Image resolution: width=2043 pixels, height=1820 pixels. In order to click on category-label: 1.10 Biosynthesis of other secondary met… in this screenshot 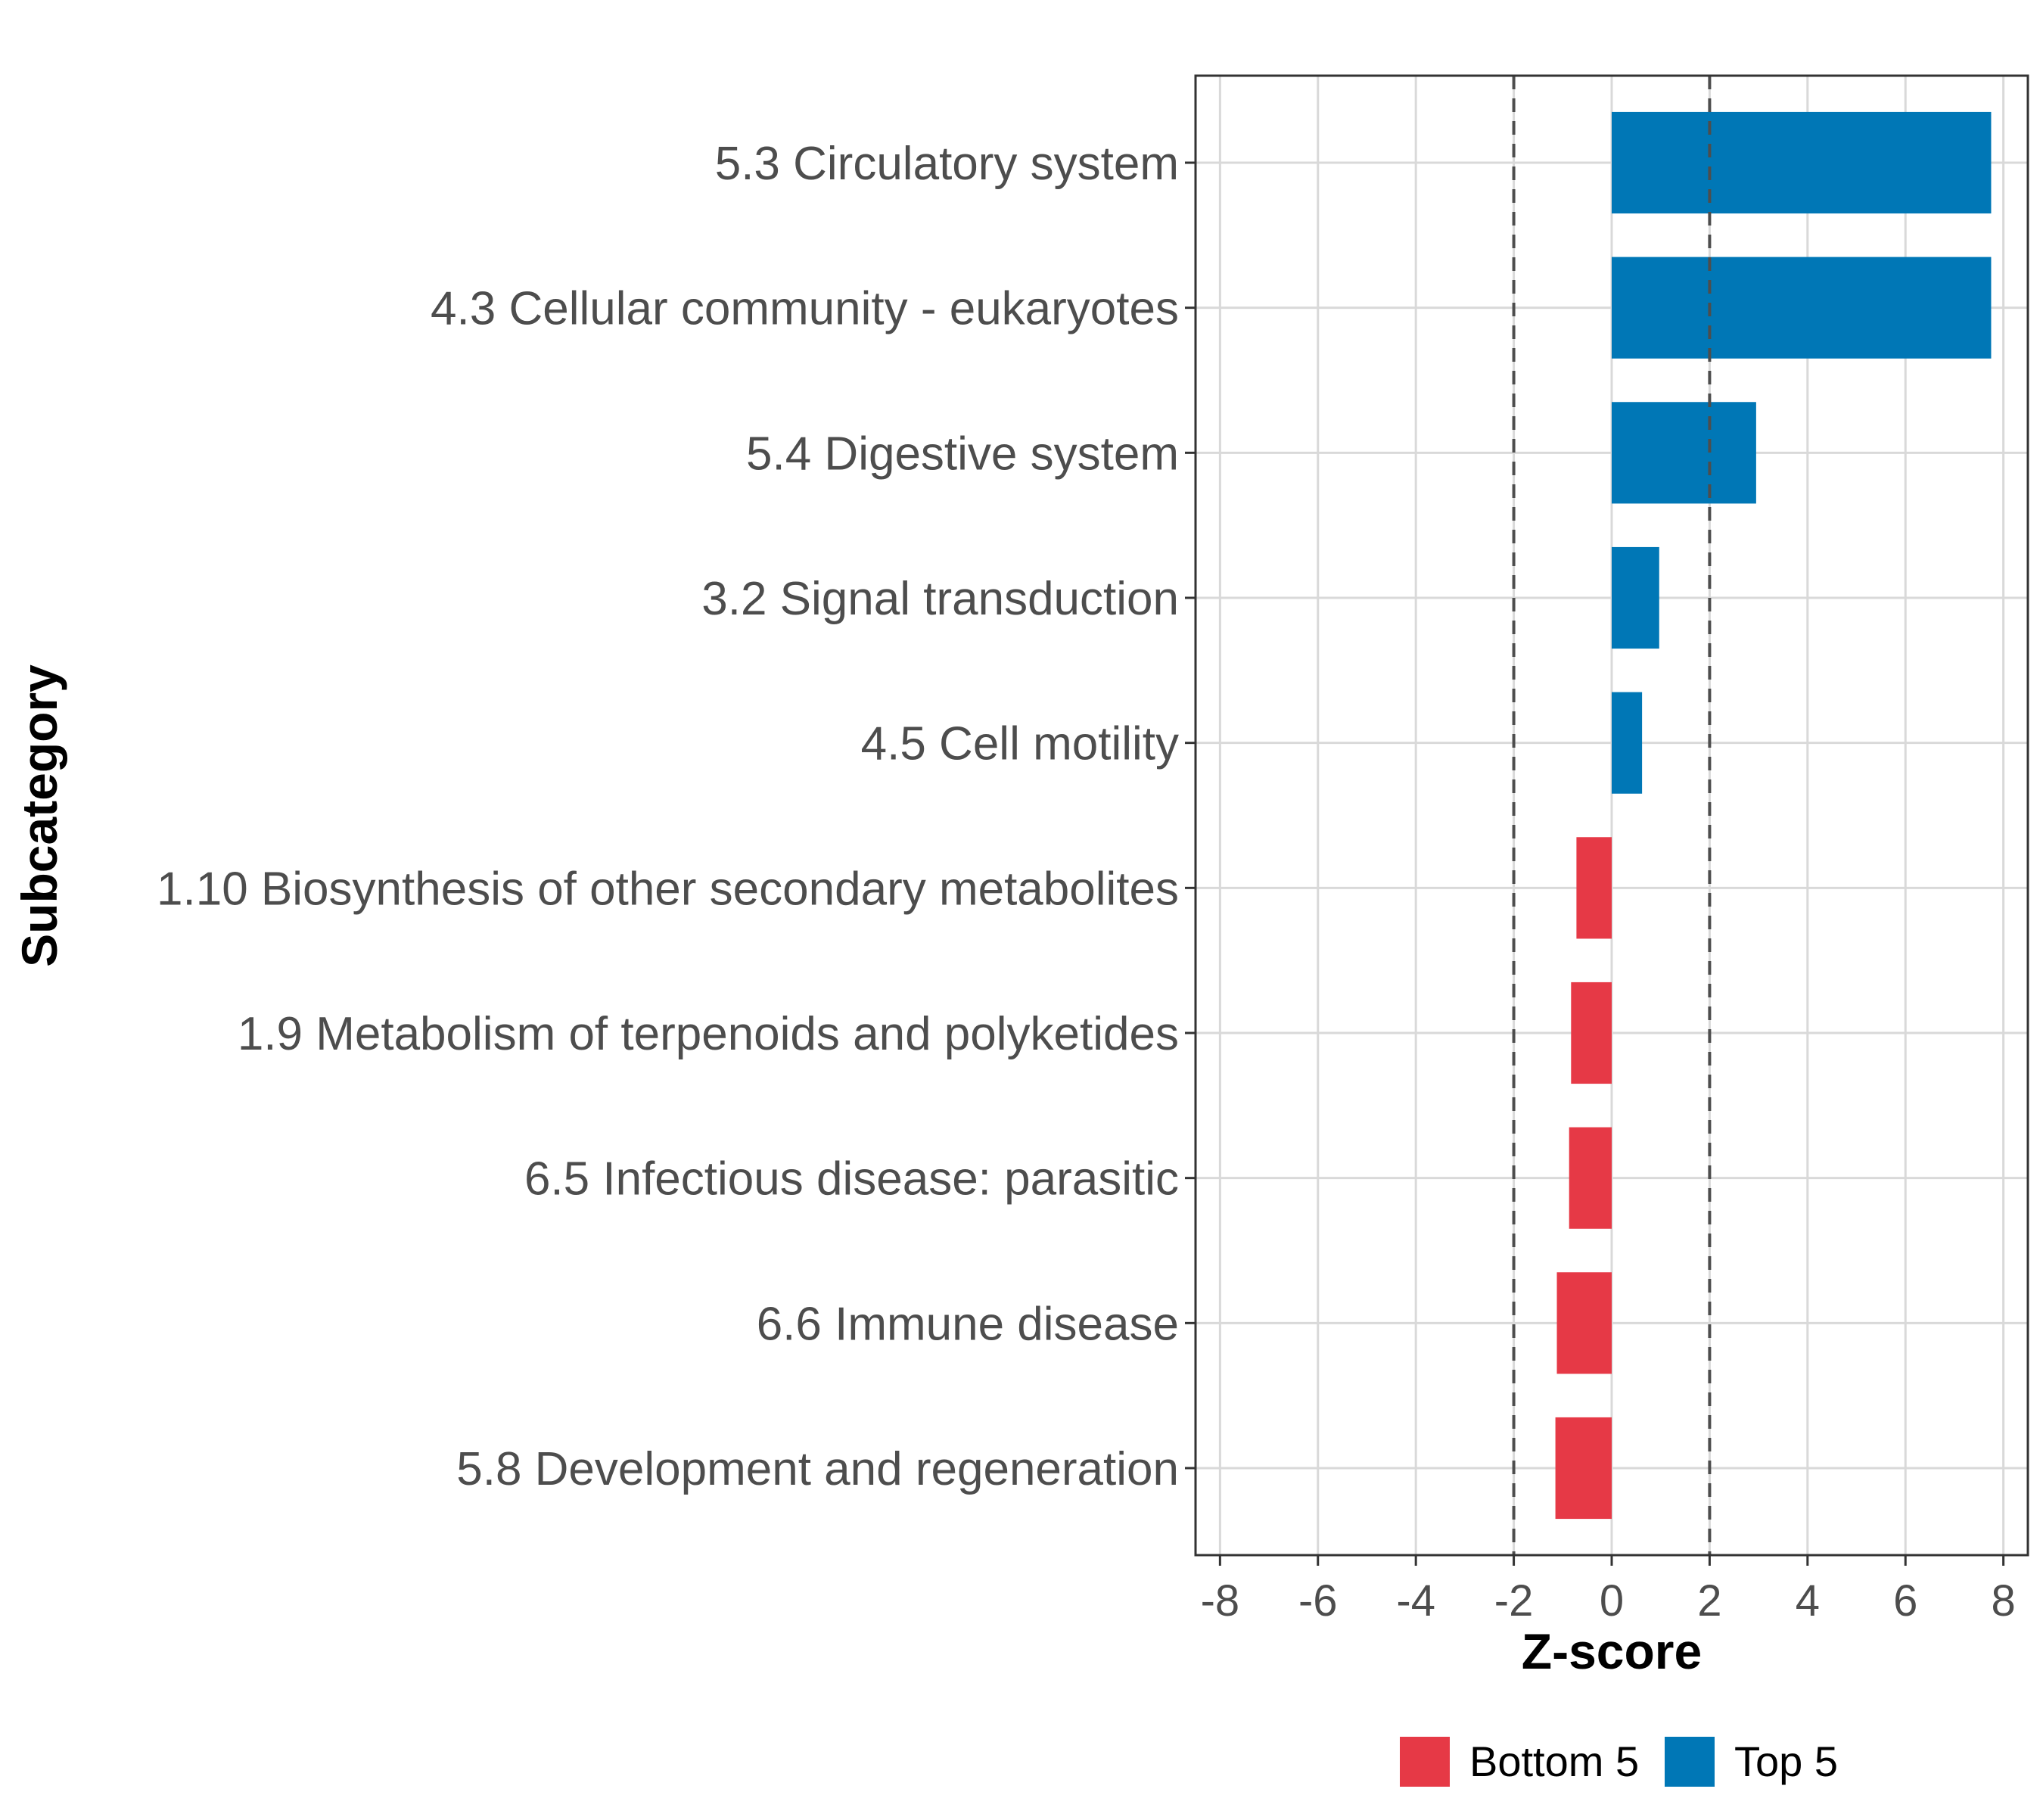, I will do `click(668, 889)`.